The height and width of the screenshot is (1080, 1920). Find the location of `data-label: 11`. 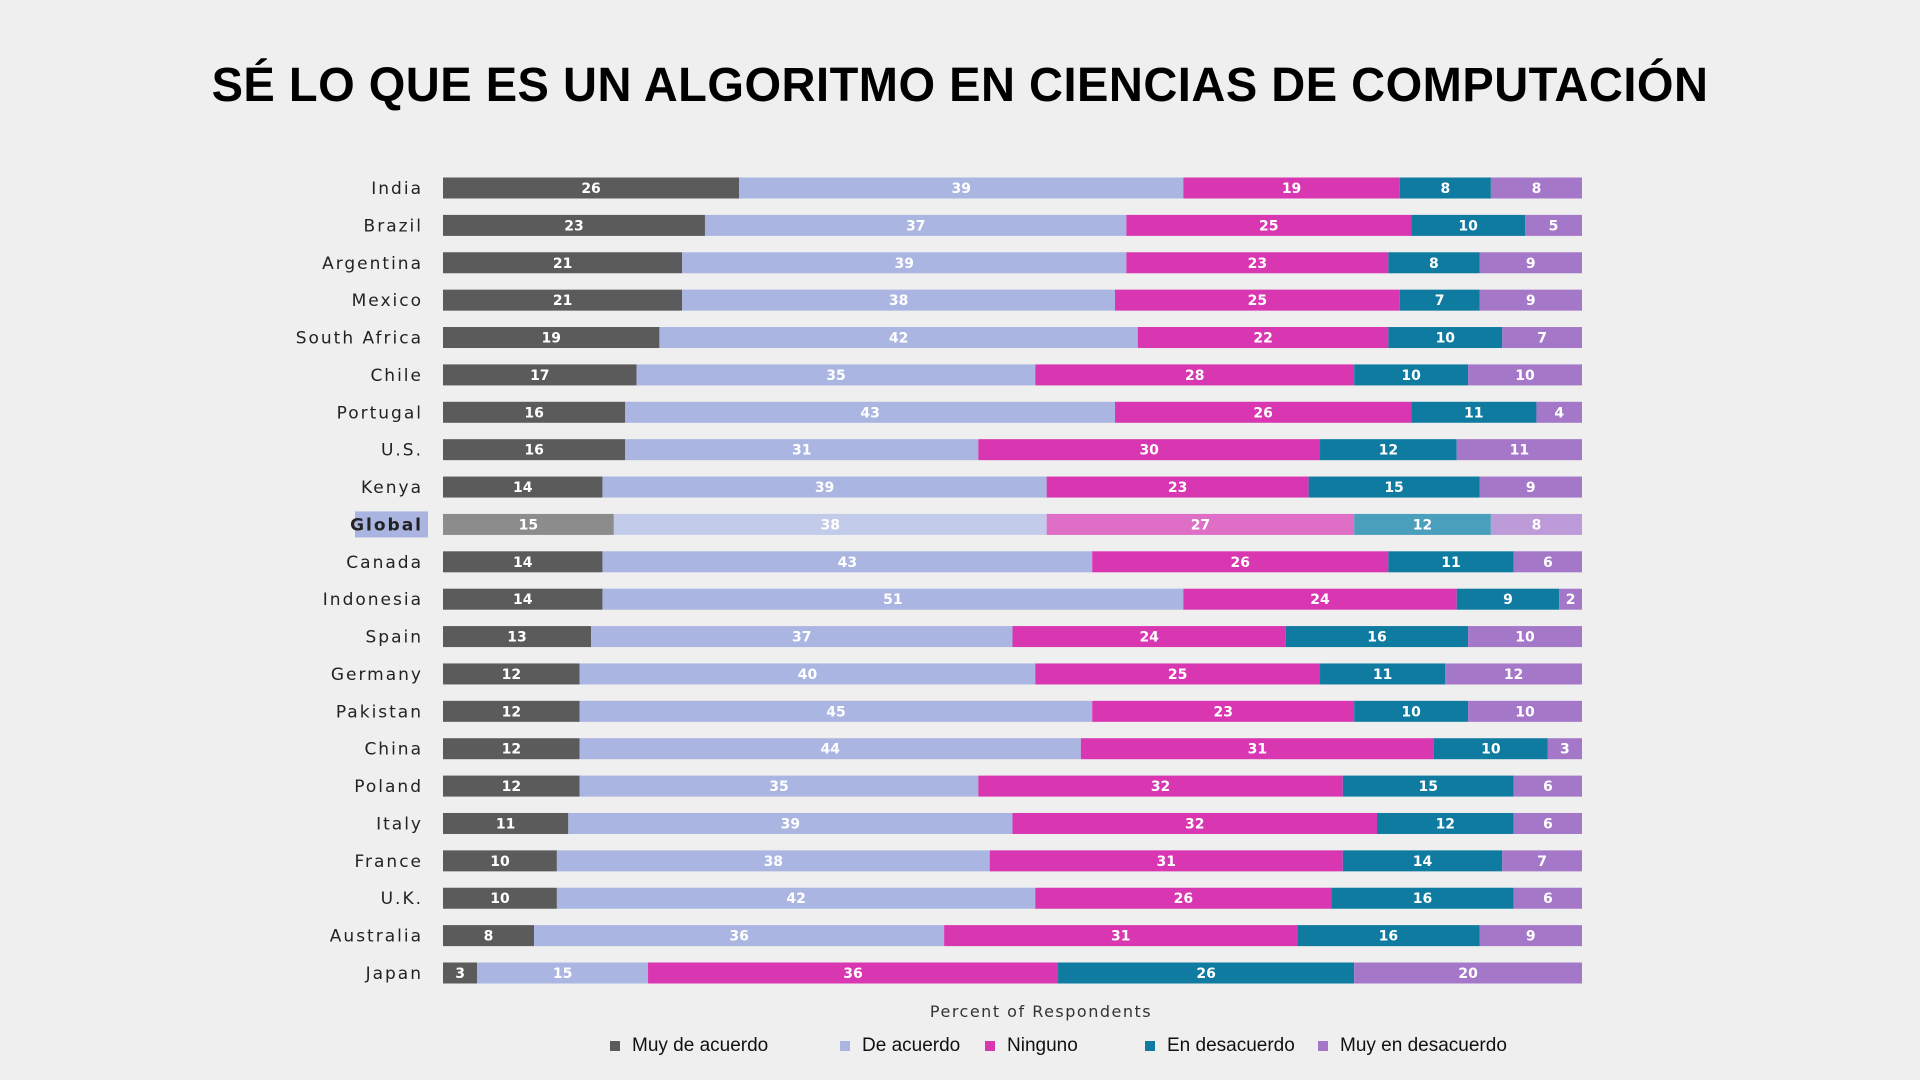

data-label: 11 is located at coordinates (1473, 413).